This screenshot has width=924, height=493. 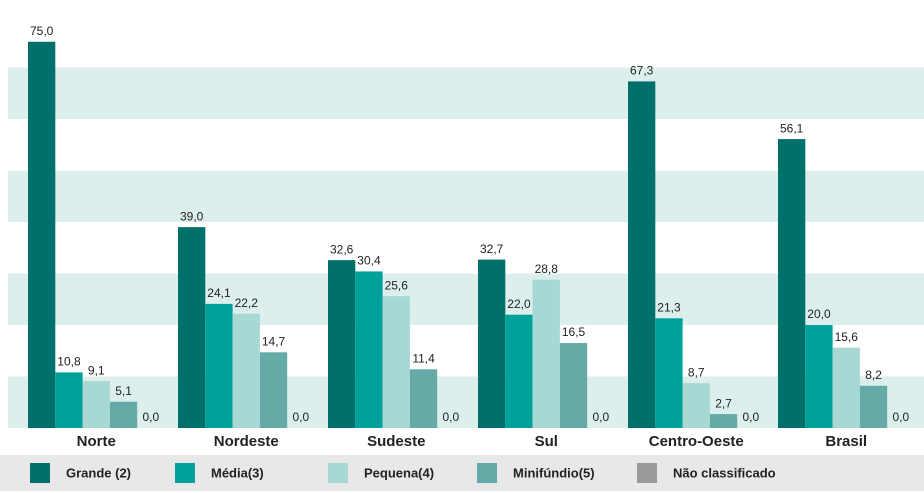 I want to click on data-label: 2,7, so click(x=723, y=403).